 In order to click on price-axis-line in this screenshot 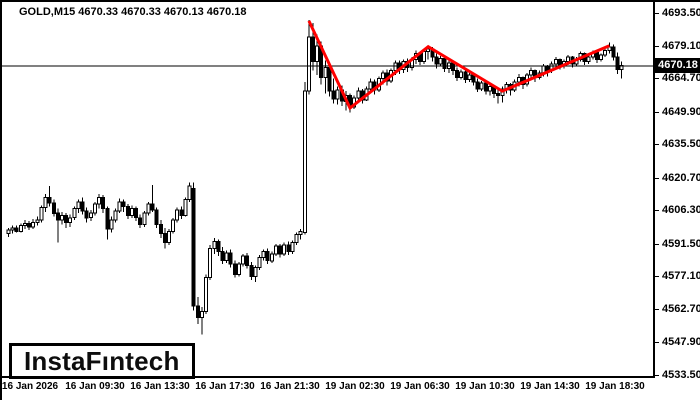, I will do `click(654, 189)`.